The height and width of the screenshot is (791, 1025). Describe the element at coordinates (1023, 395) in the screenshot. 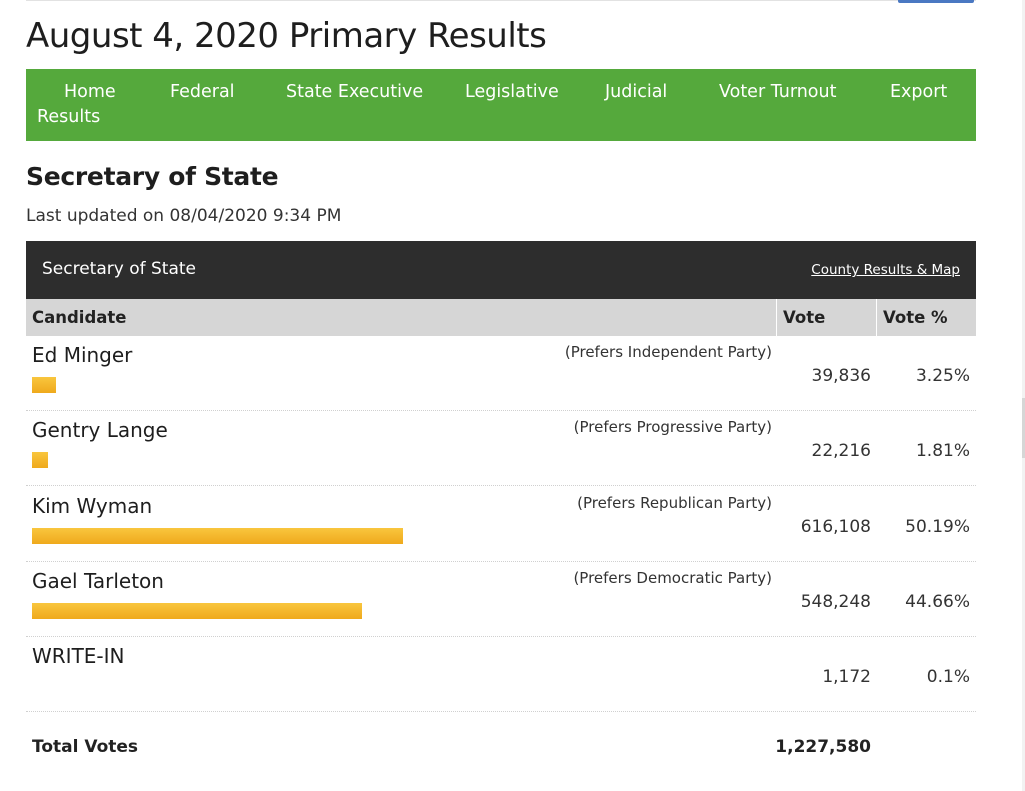

I see `scrollbar-track` at that location.